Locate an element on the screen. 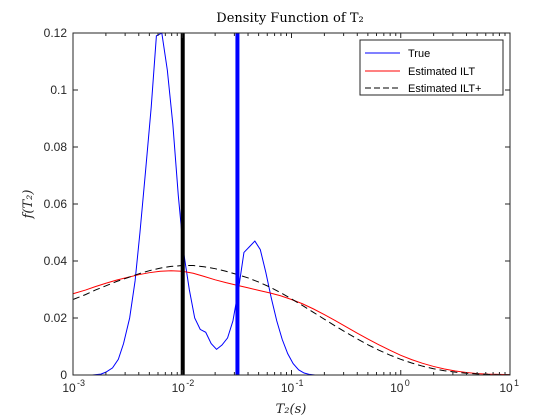 This screenshot has height=420, width=560. y-axis-label: f(T₂) is located at coordinates (28, 205).